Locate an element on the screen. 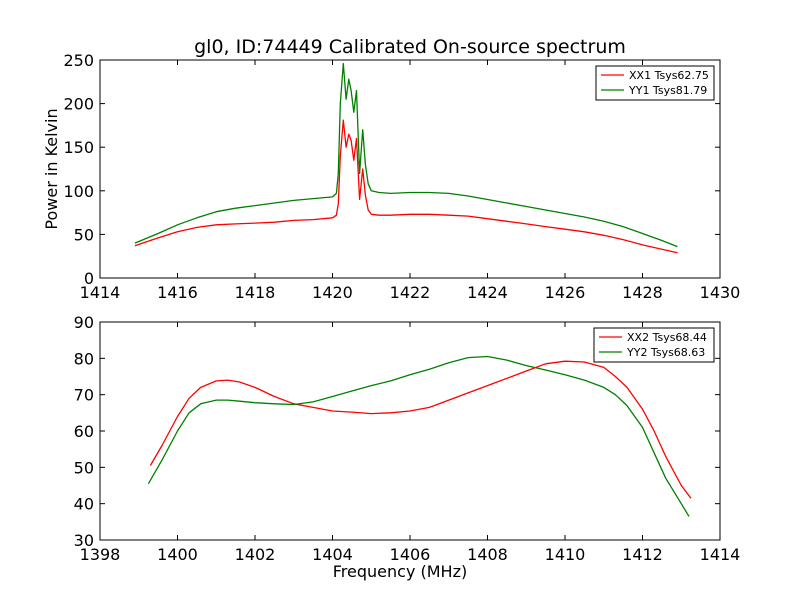 The width and height of the screenshot is (800, 600). x-tick-label: 1400 is located at coordinates (177, 554).